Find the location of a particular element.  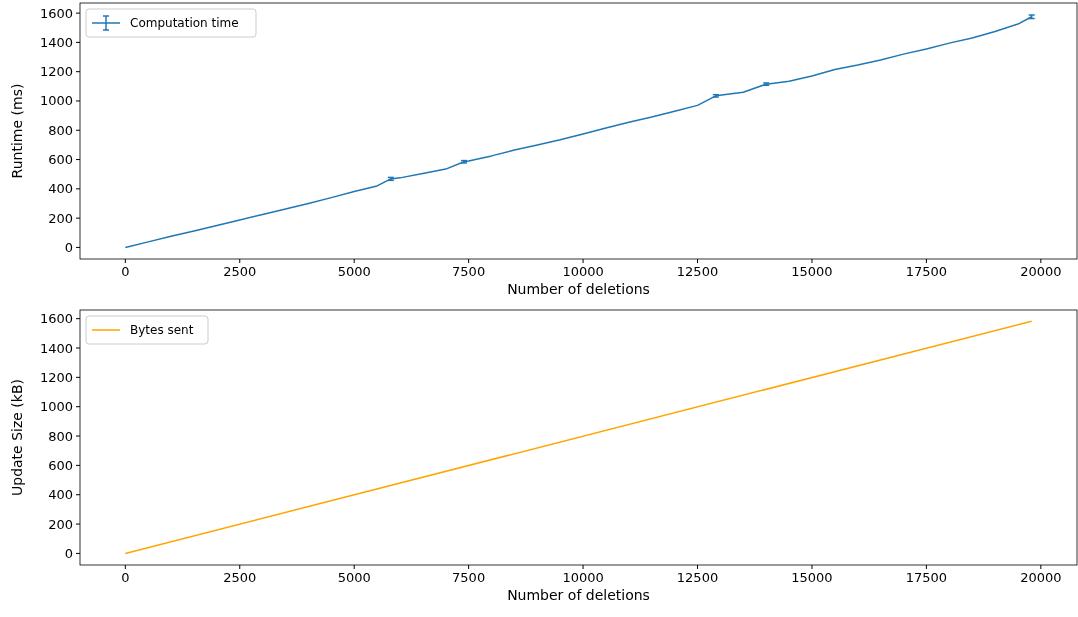

legend-label: Bytes sent is located at coordinates (162, 330).